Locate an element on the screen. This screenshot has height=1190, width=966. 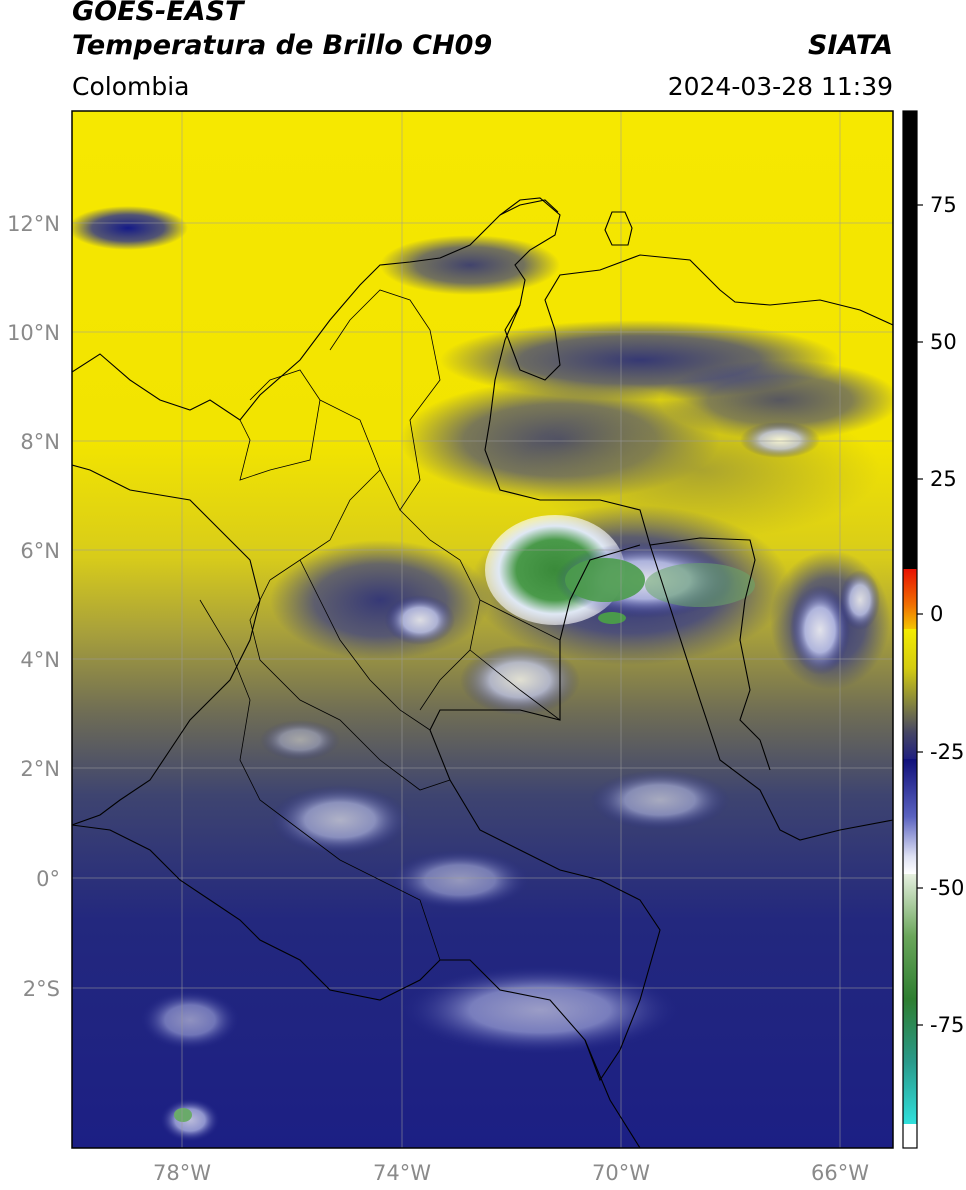
colorbar: 75 50 25 0 -25 -50 -75 is located at coordinates (933, 629).